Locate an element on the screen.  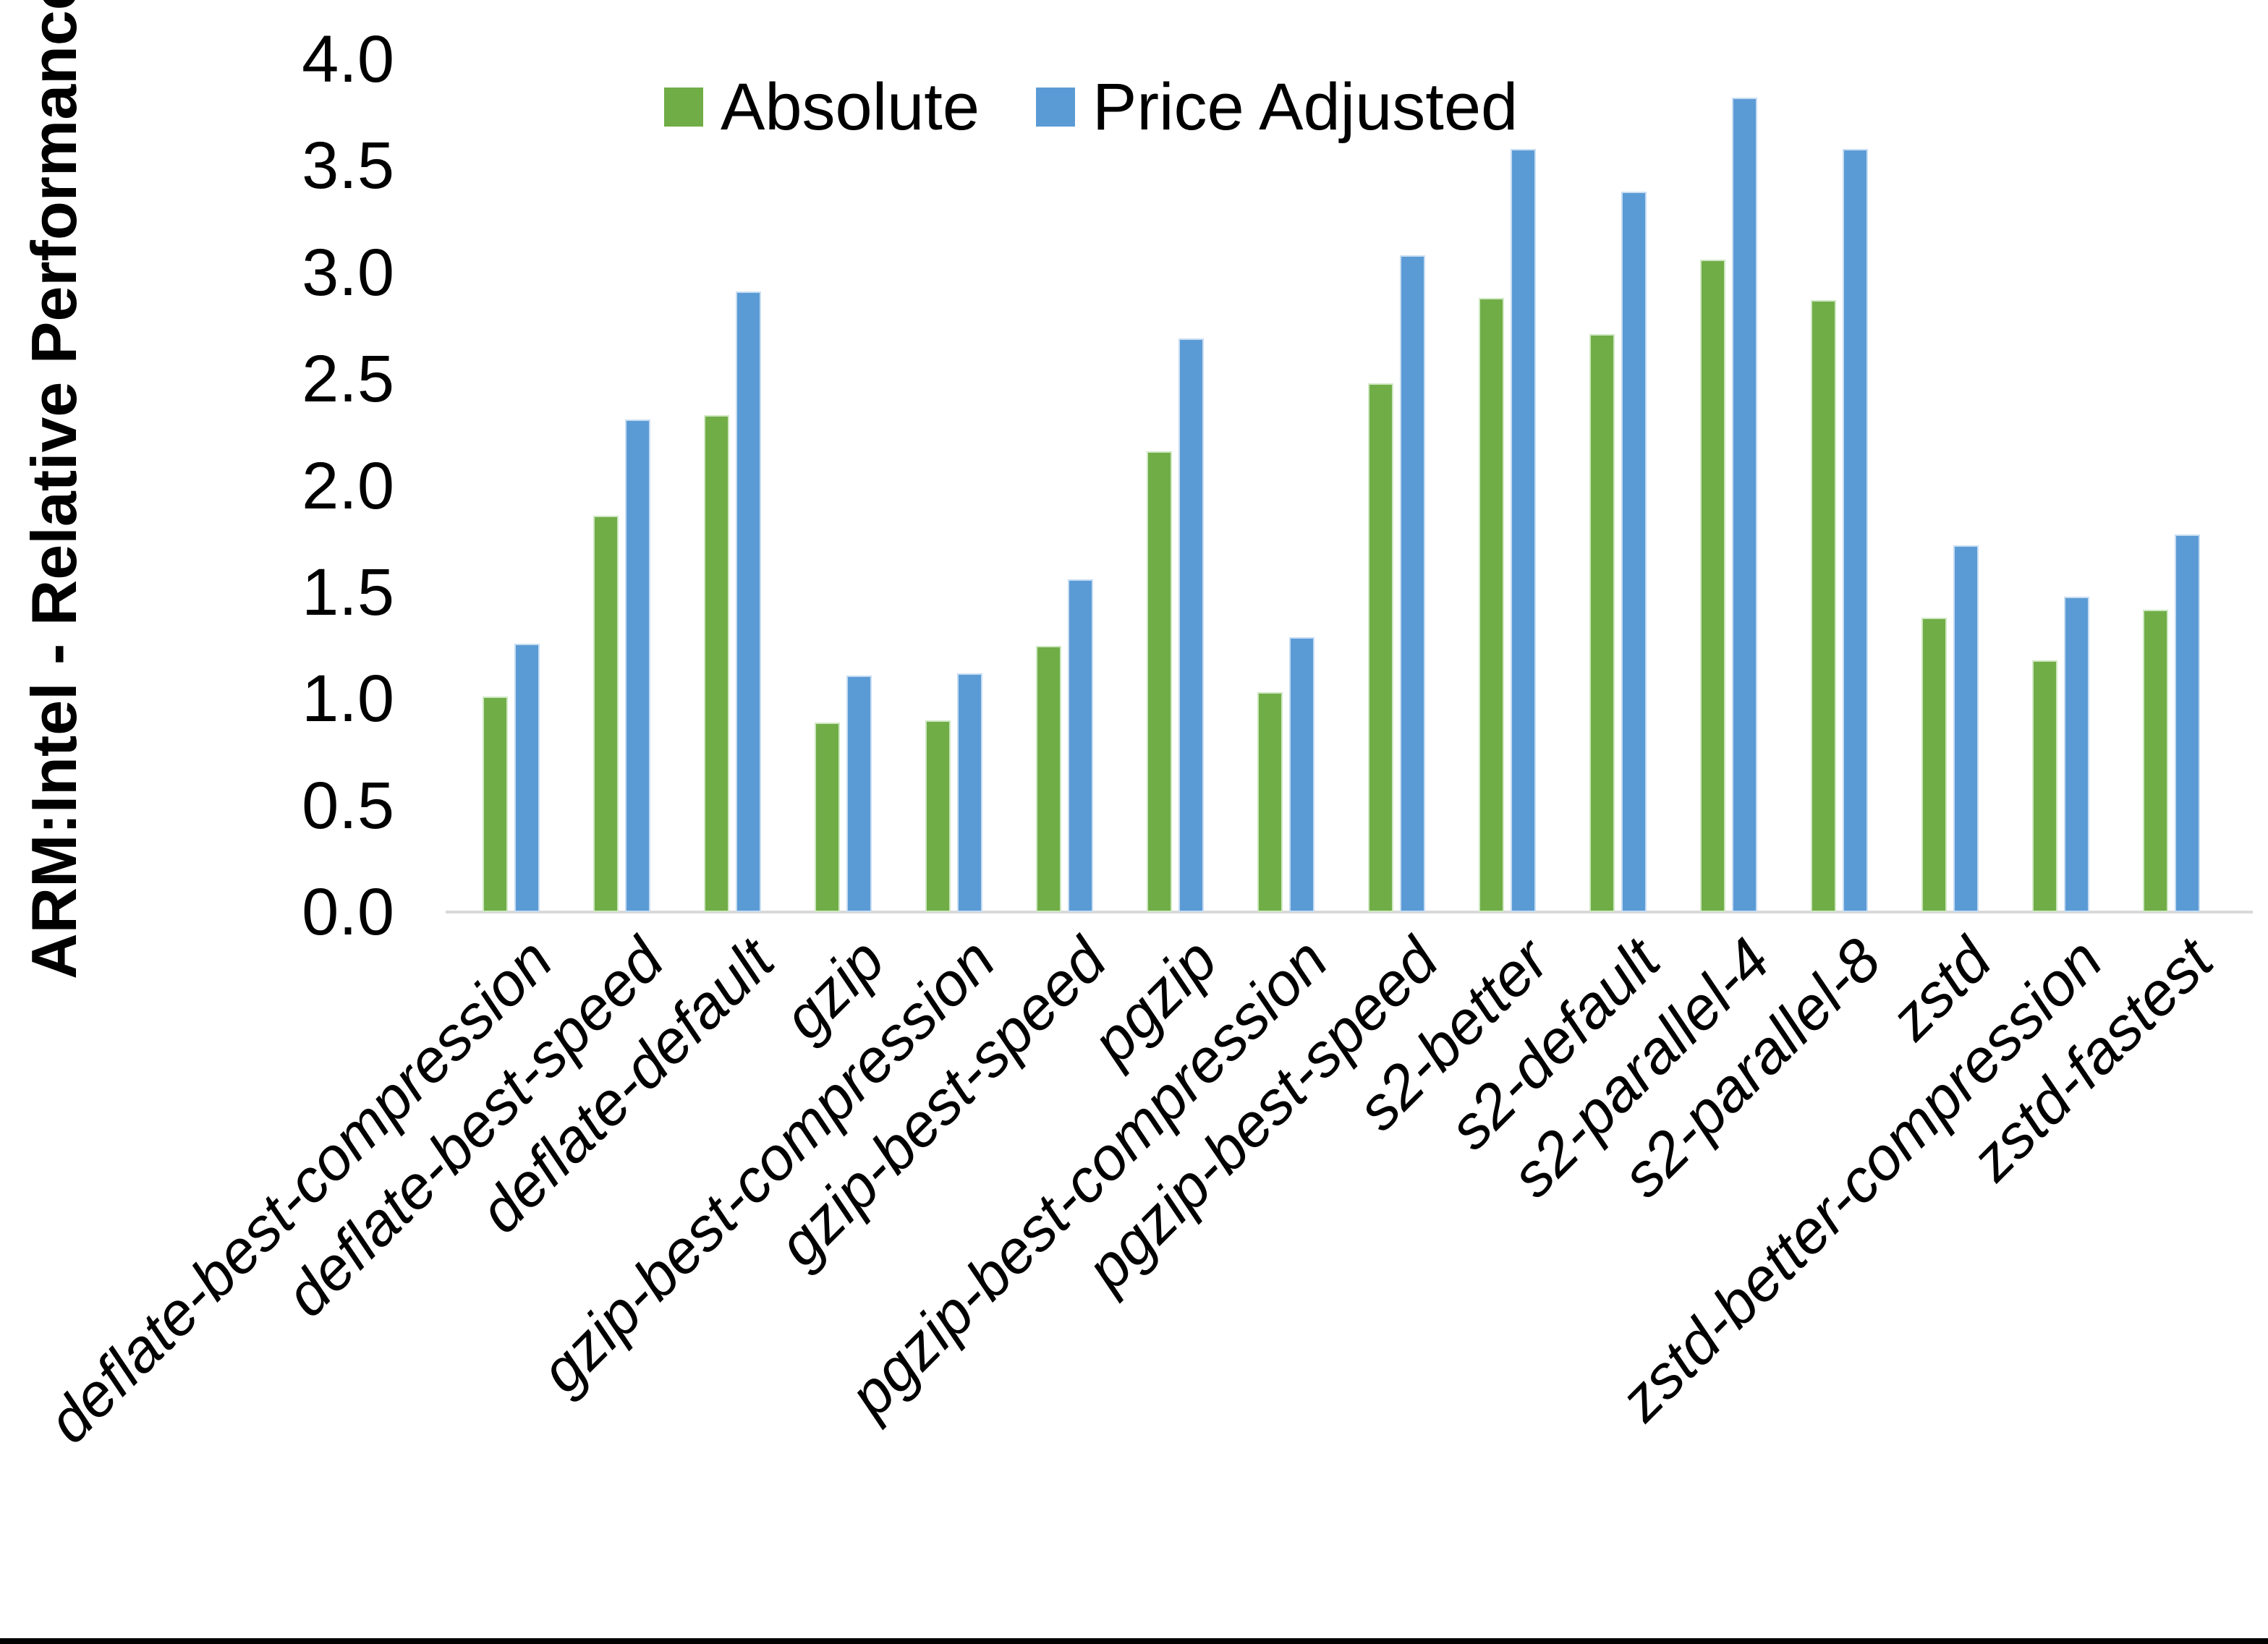
category-group-gzip-best-speed is located at coordinates (1064, 485).